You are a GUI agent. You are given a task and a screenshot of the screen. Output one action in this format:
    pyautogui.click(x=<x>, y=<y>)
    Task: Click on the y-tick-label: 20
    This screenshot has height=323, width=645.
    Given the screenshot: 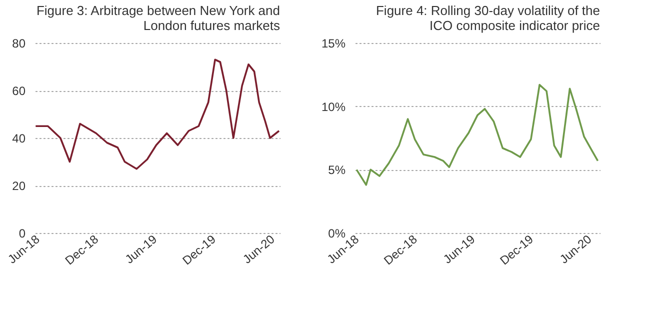 What is the action you would take?
    pyautogui.click(x=19, y=186)
    